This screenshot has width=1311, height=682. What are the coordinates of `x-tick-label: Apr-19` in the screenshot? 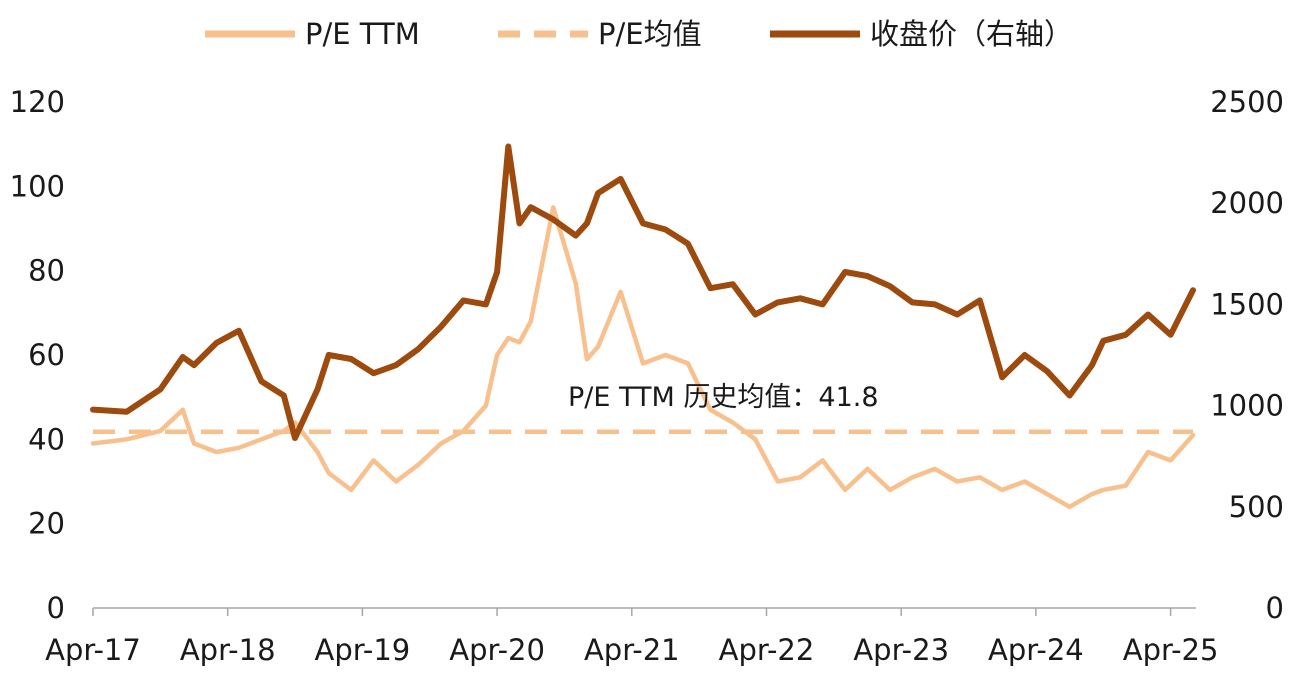 It's located at (363, 650).